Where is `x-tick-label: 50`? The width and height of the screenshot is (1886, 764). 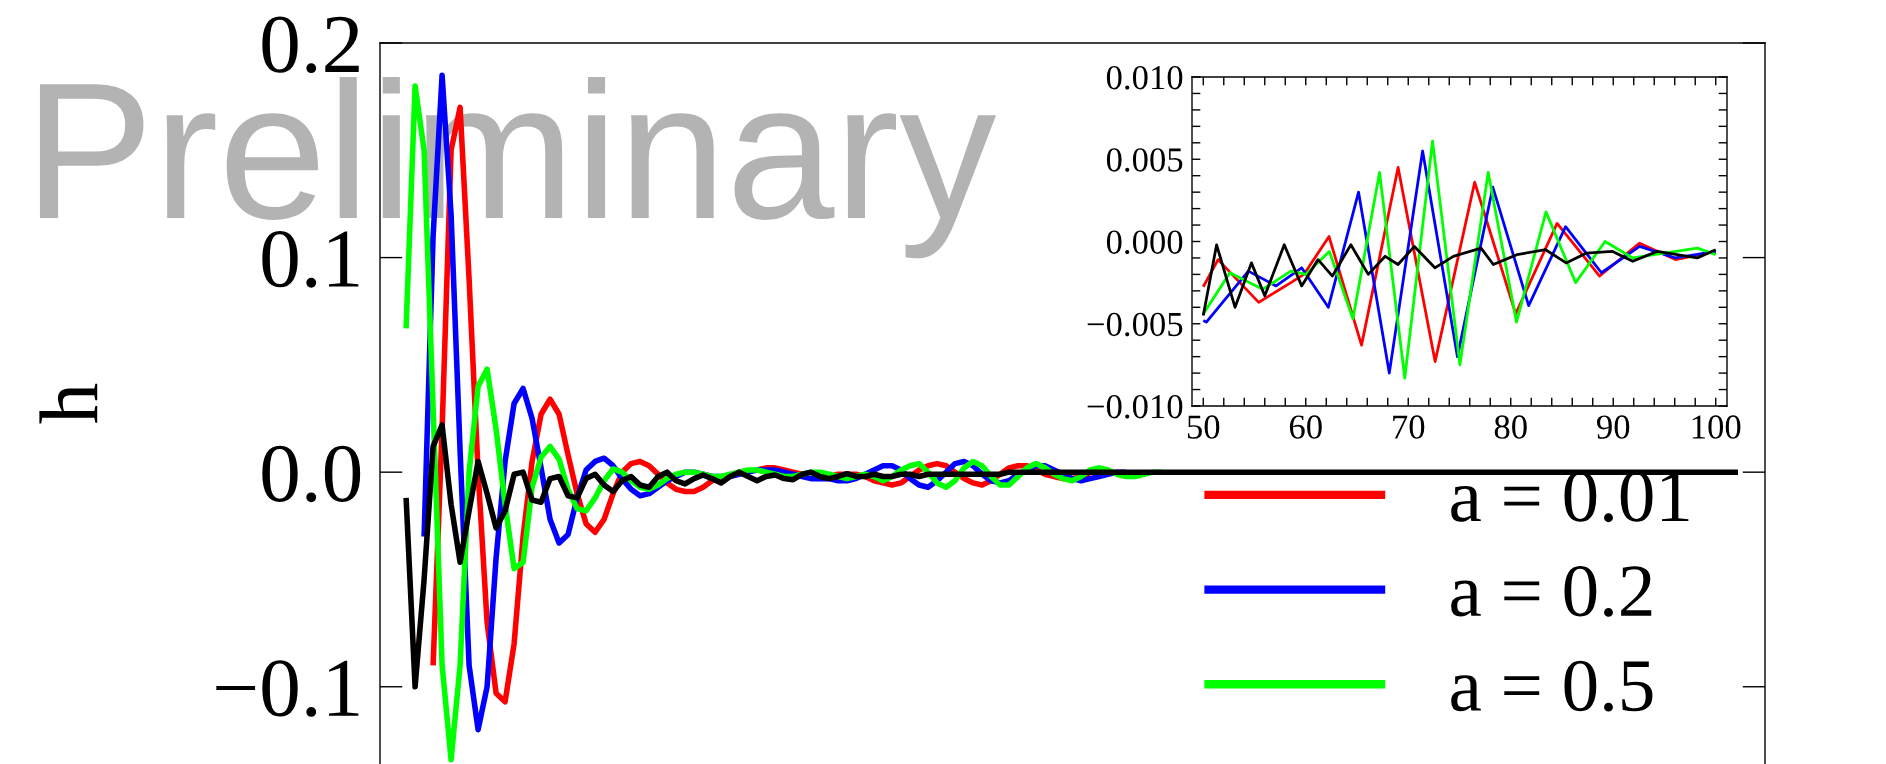 x-tick-label: 50 is located at coordinates (1203, 427).